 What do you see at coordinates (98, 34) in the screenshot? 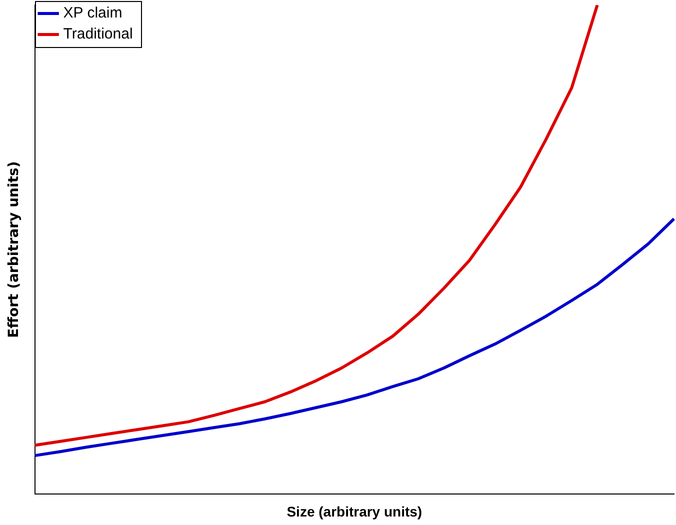
I see `legend-label: Traditional` at bounding box center [98, 34].